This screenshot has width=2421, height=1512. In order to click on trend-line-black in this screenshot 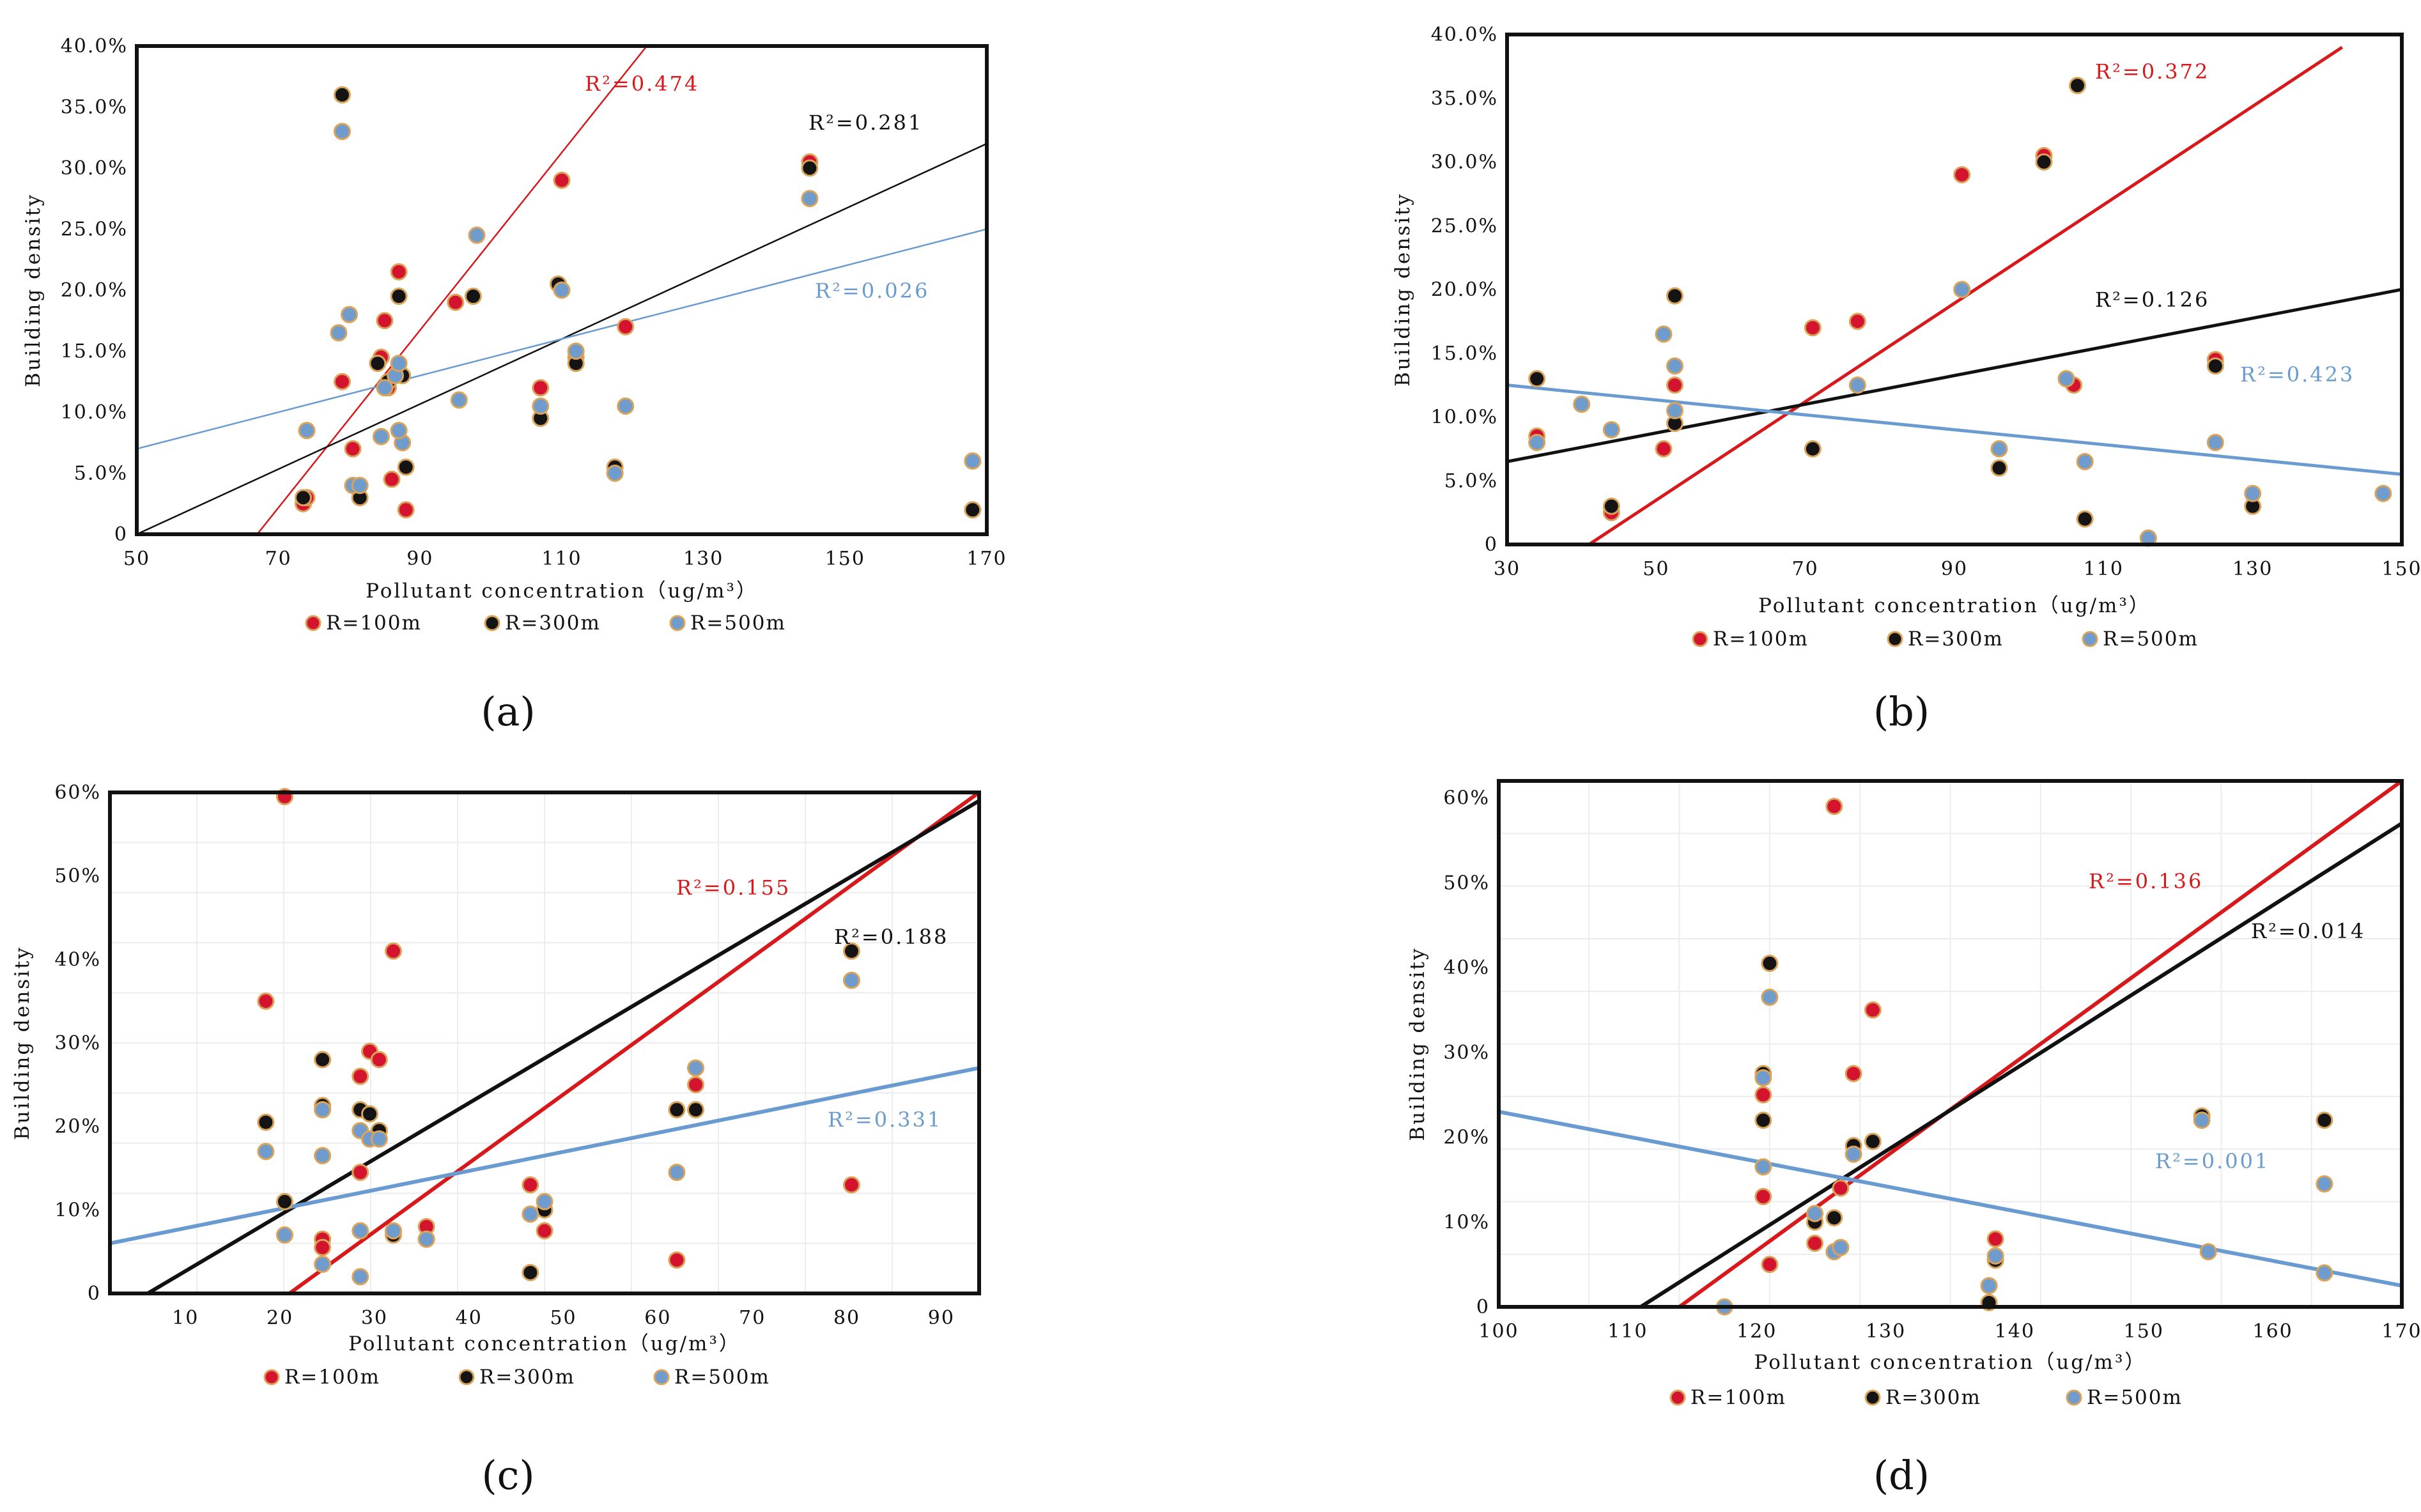, I will do `click(1954, 375)`.